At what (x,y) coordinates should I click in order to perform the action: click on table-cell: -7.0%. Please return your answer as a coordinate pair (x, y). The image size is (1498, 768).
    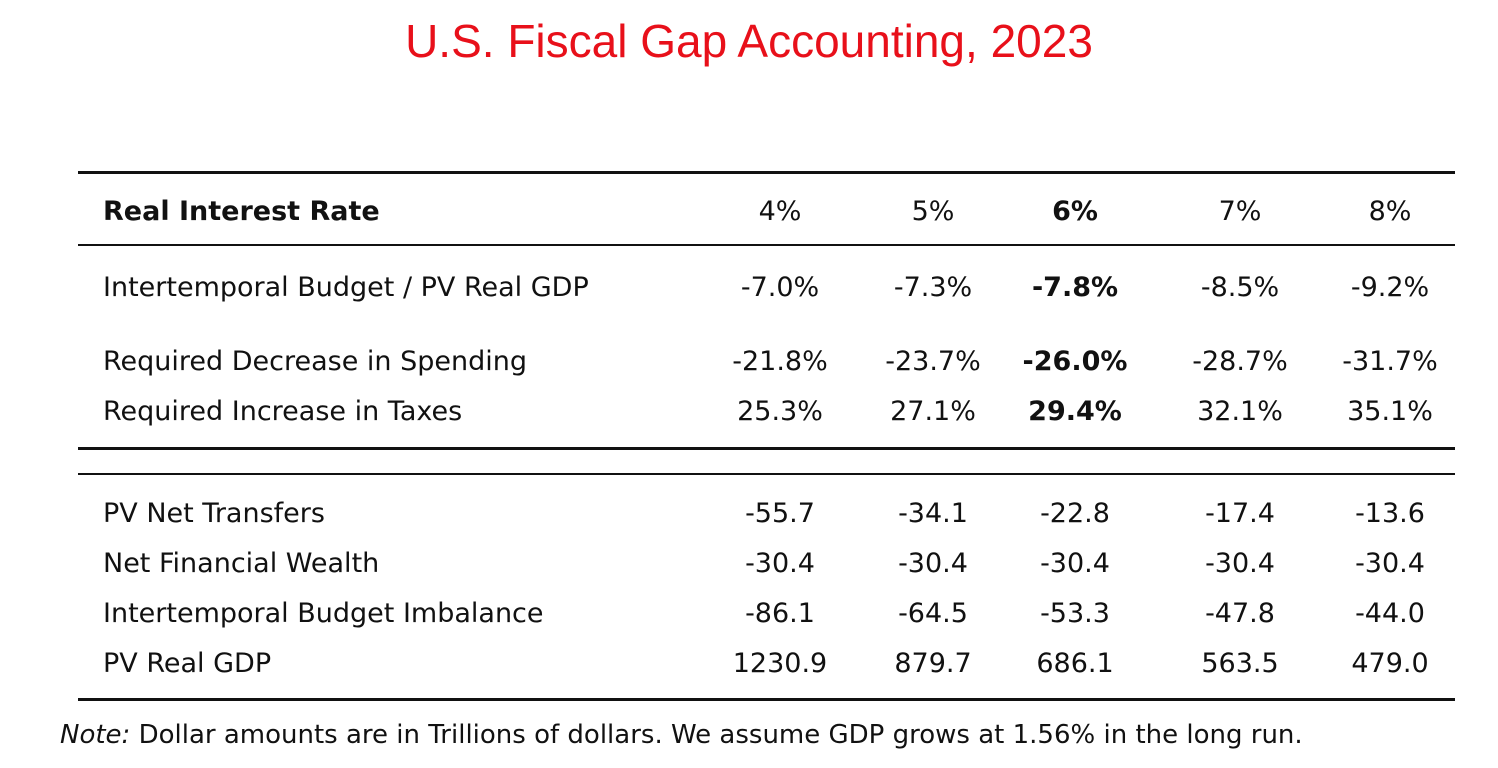
    Looking at the image, I should click on (780, 287).